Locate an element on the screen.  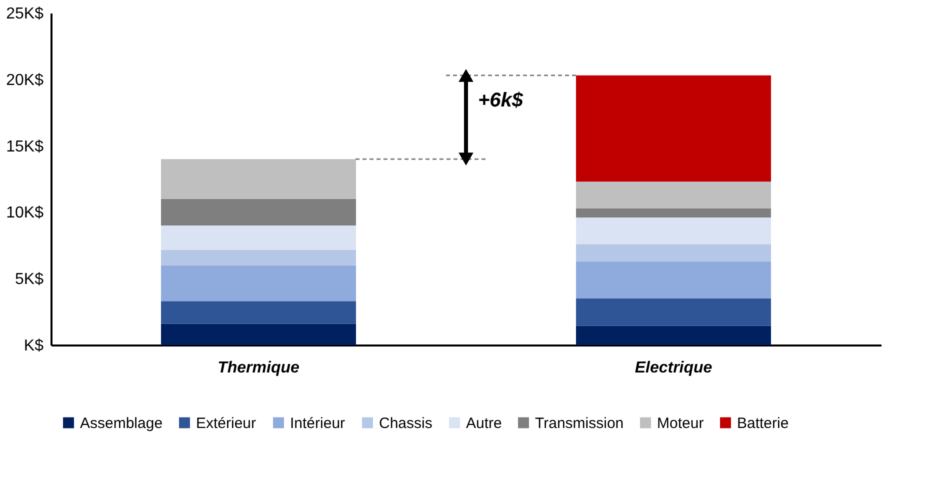
y-tick-label: 15K$ is located at coordinates (25, 147).